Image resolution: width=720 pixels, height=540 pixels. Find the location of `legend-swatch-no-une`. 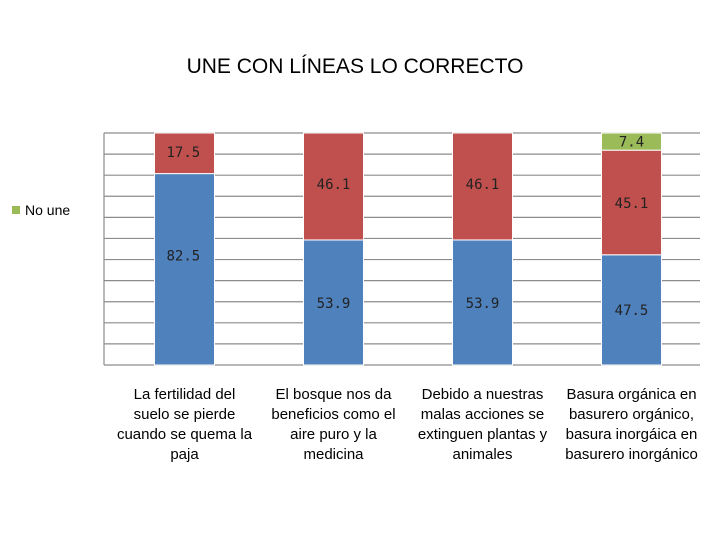

legend-swatch-no-une is located at coordinates (16, 210).